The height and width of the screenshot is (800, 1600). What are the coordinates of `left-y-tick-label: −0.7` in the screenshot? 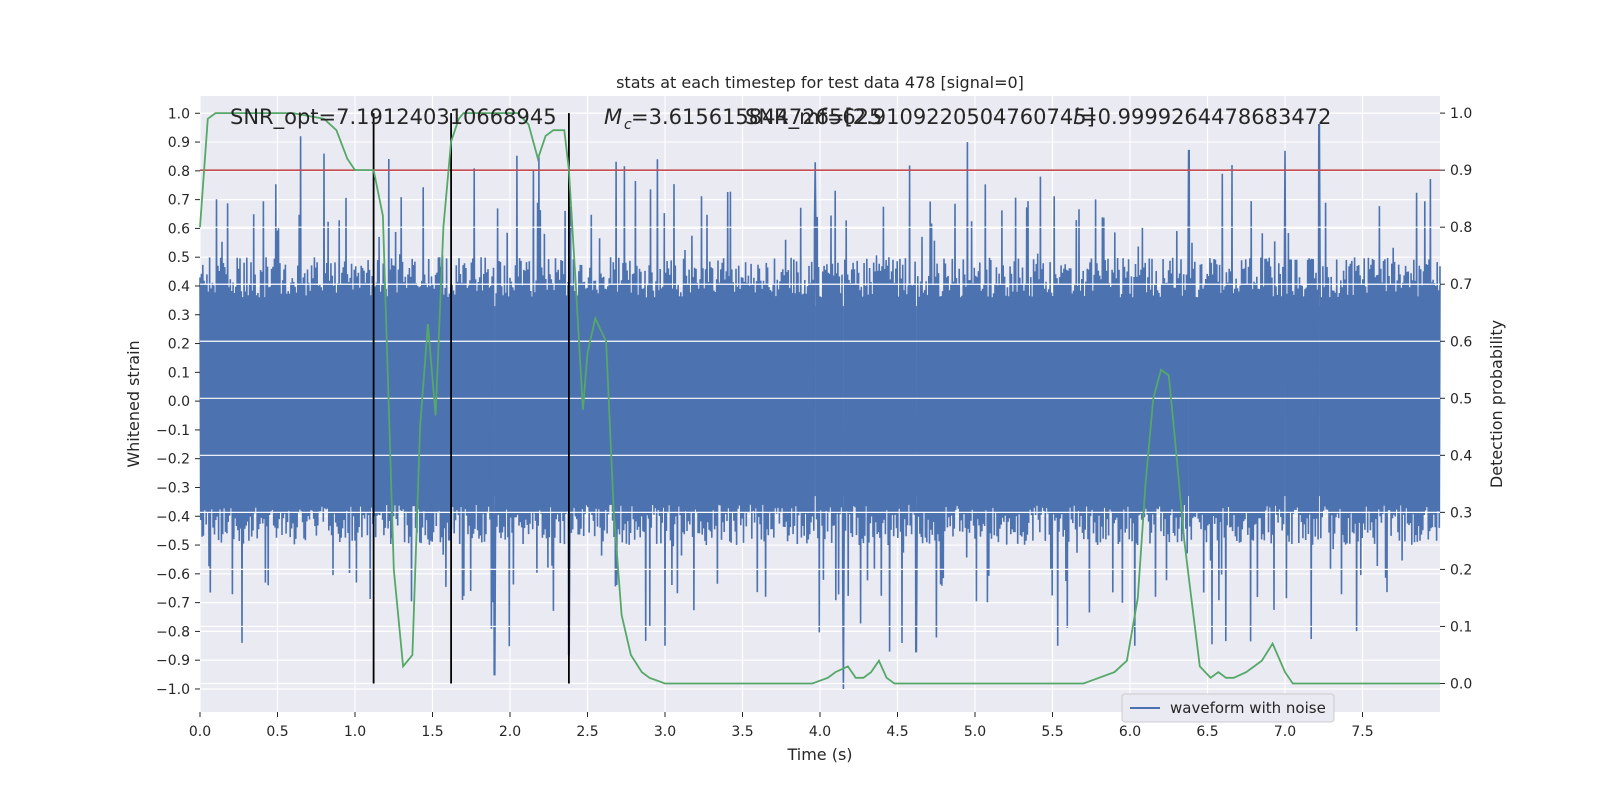 It's located at (173, 604).